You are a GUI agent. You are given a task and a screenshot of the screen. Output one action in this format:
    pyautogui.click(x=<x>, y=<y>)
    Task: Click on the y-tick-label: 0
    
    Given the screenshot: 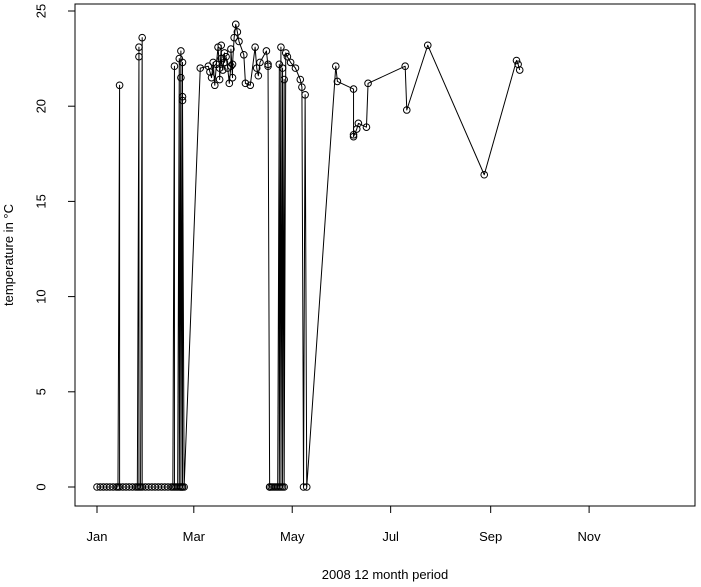 What is the action you would take?
    pyautogui.click(x=40, y=486)
    